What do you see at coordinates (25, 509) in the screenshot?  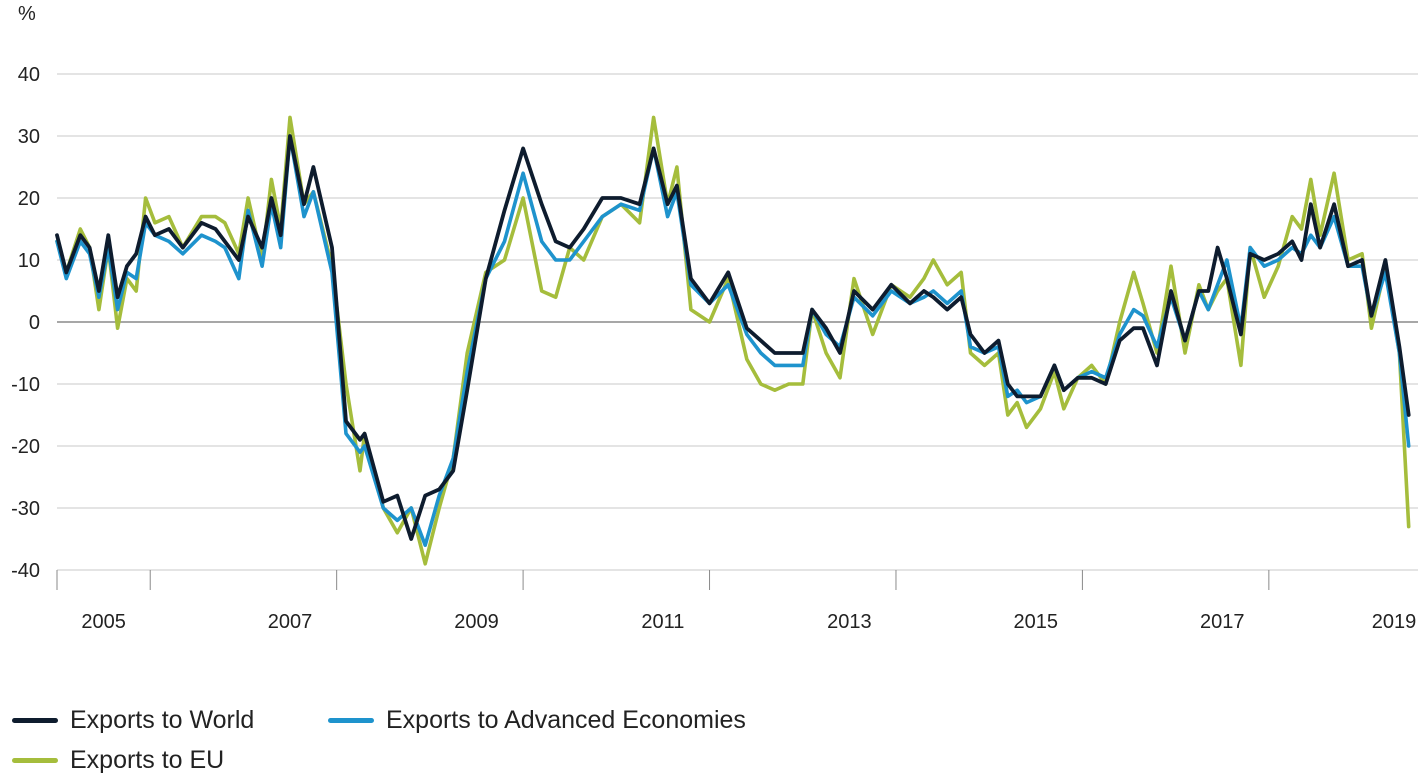 I see `y-tick-label: -30` at bounding box center [25, 509].